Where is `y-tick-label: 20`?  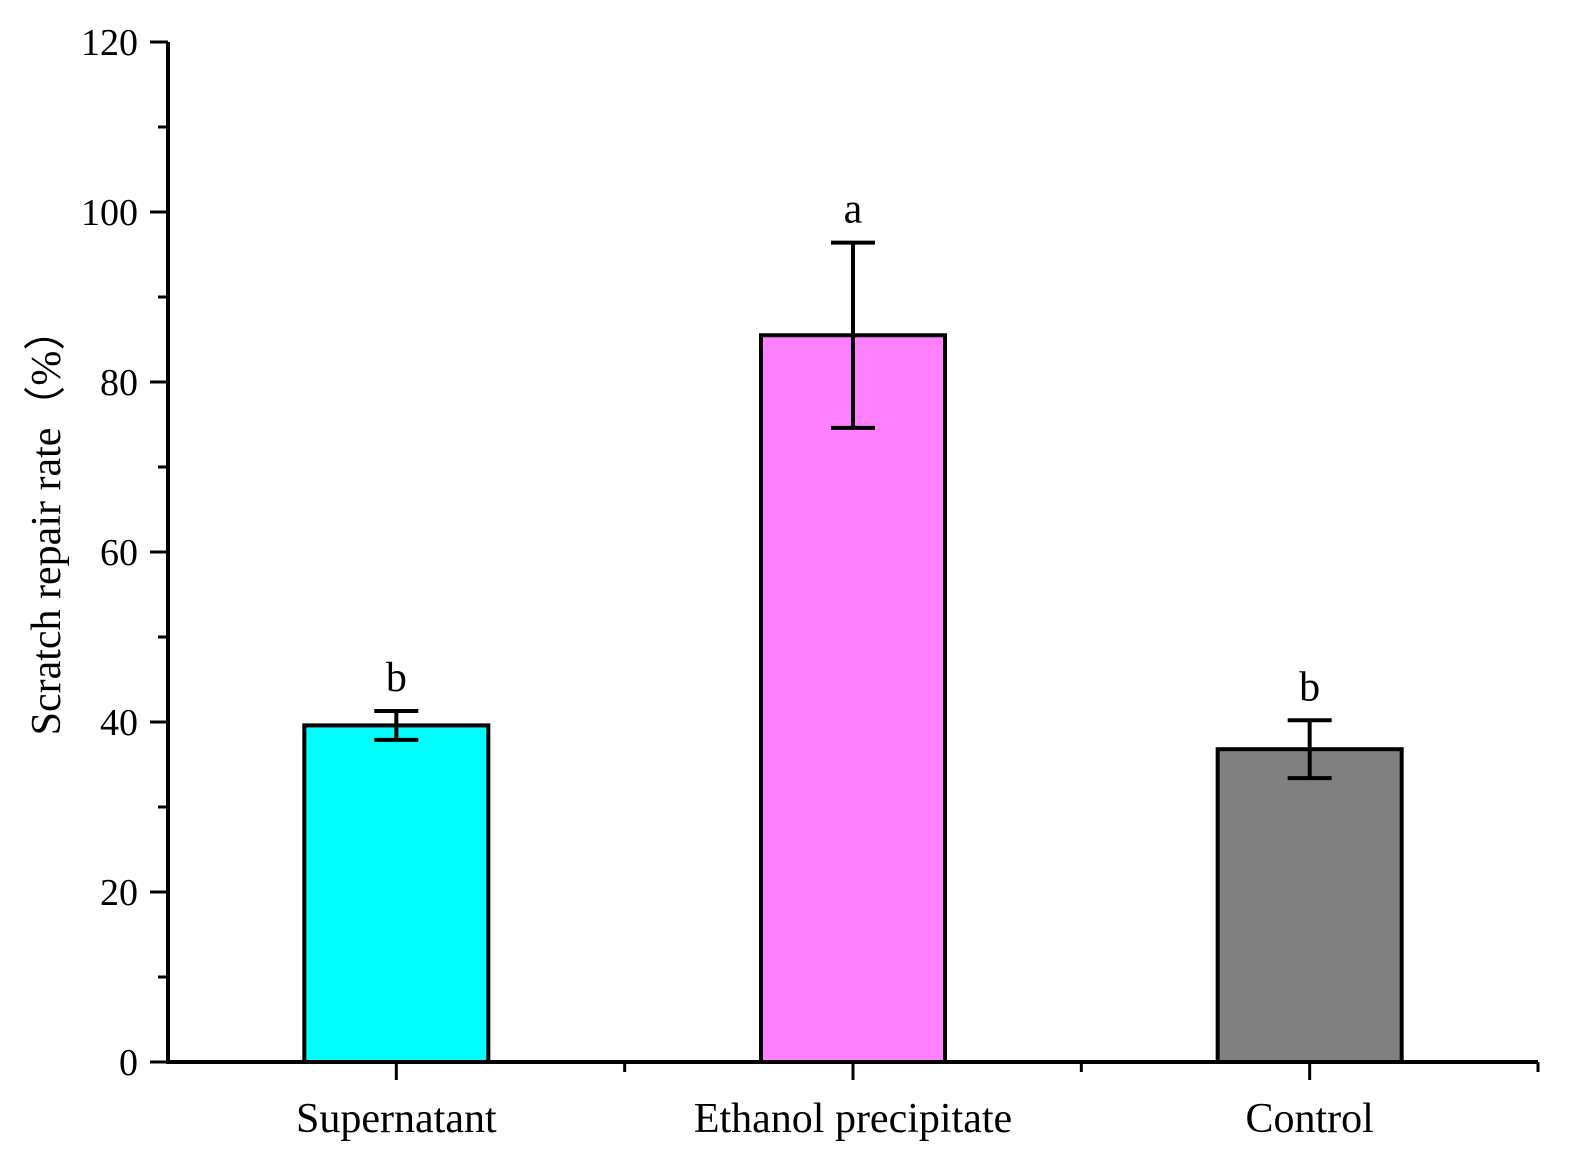
y-tick-label: 20 is located at coordinates (119, 893).